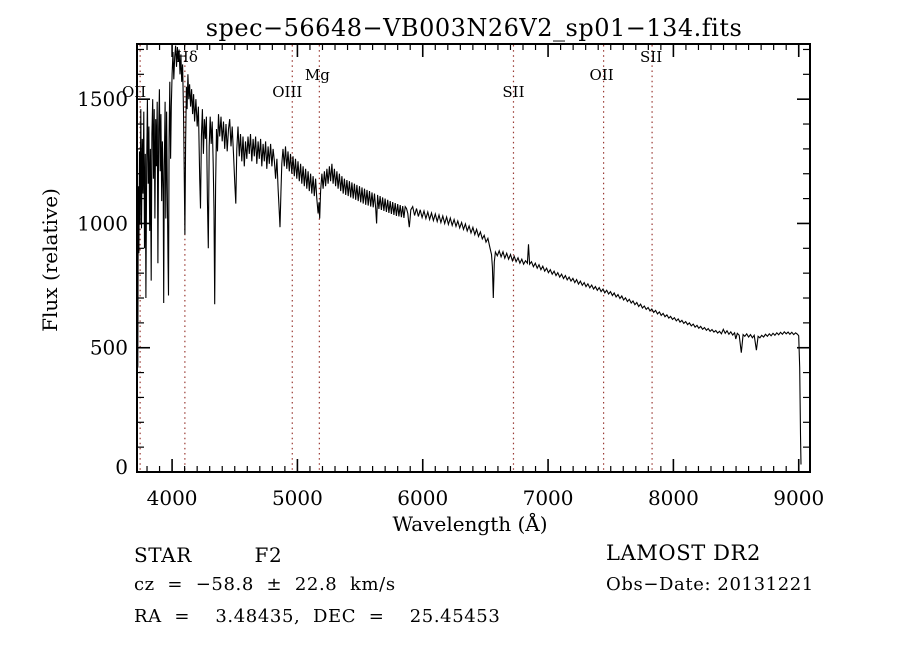  I want to click on object-class-text: STAR F2, so click(208, 555).